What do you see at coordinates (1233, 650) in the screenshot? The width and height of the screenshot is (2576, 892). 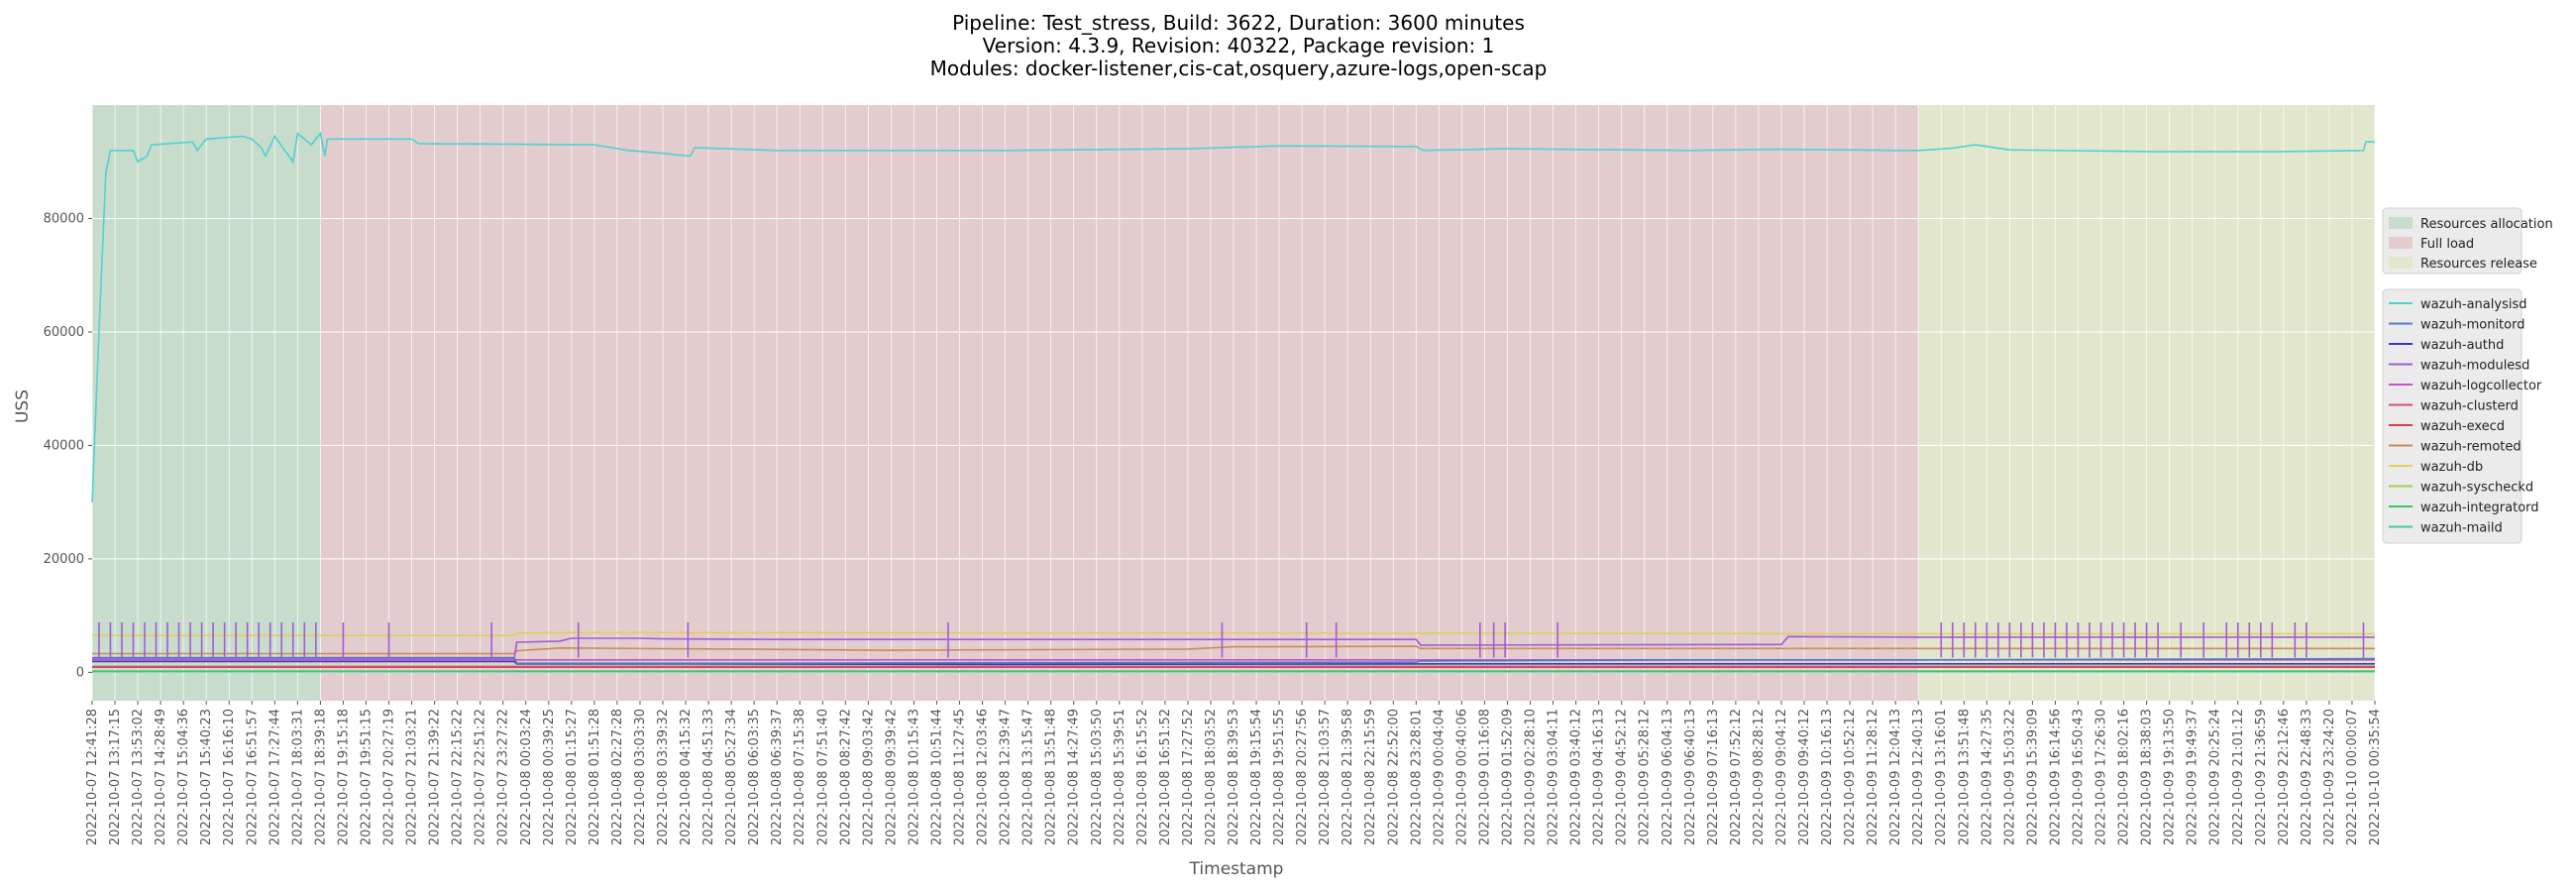 I see `series-line-wazuh-remoted` at bounding box center [1233, 650].